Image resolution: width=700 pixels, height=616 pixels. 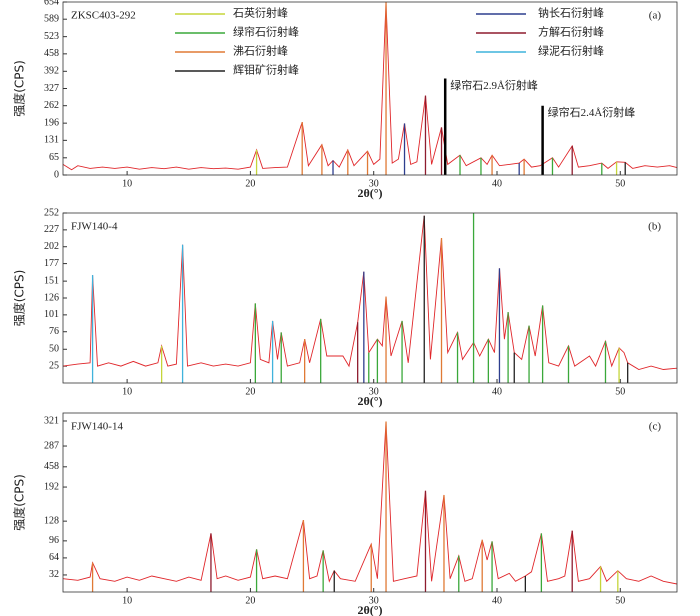 What do you see at coordinates (54, 365) in the screenshot?
I see `y-tick-label: 25` at bounding box center [54, 365].